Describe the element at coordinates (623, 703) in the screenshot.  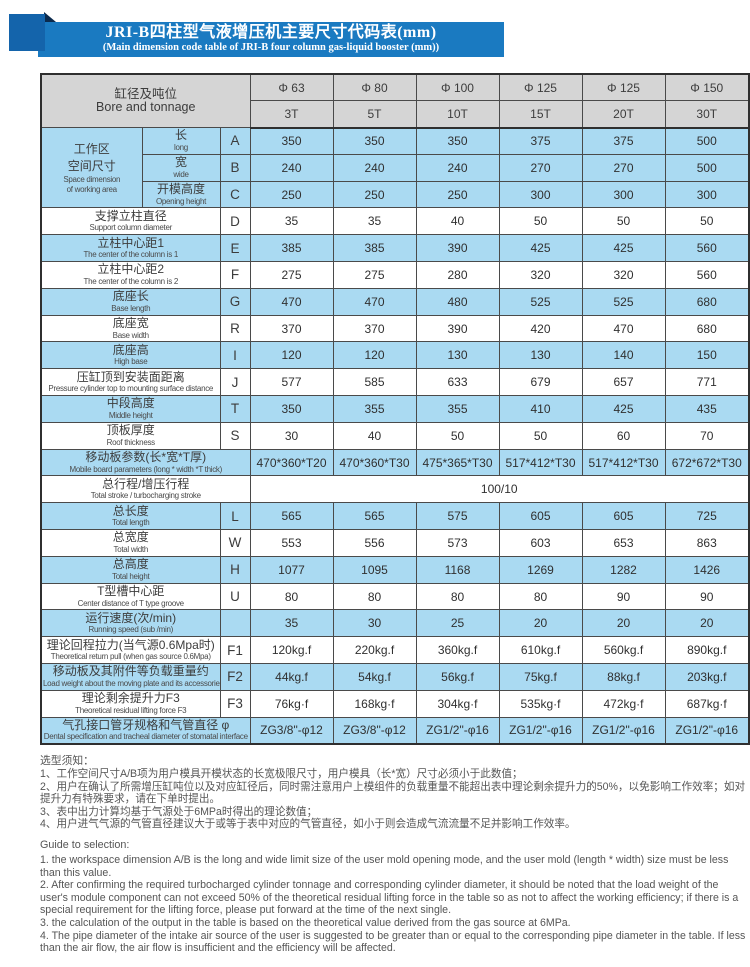
I see `value-cell: 472kg·f` at that location.